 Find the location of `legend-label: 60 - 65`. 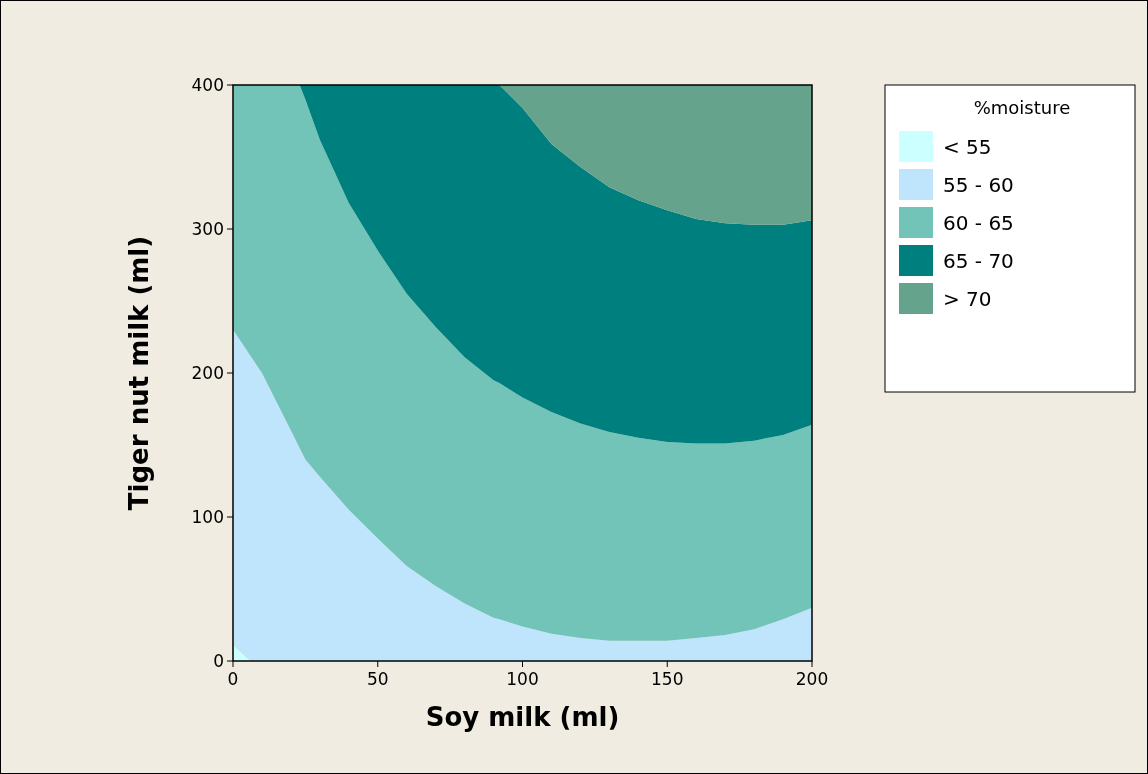

legend-label: 60 - 65 is located at coordinates (978, 223).